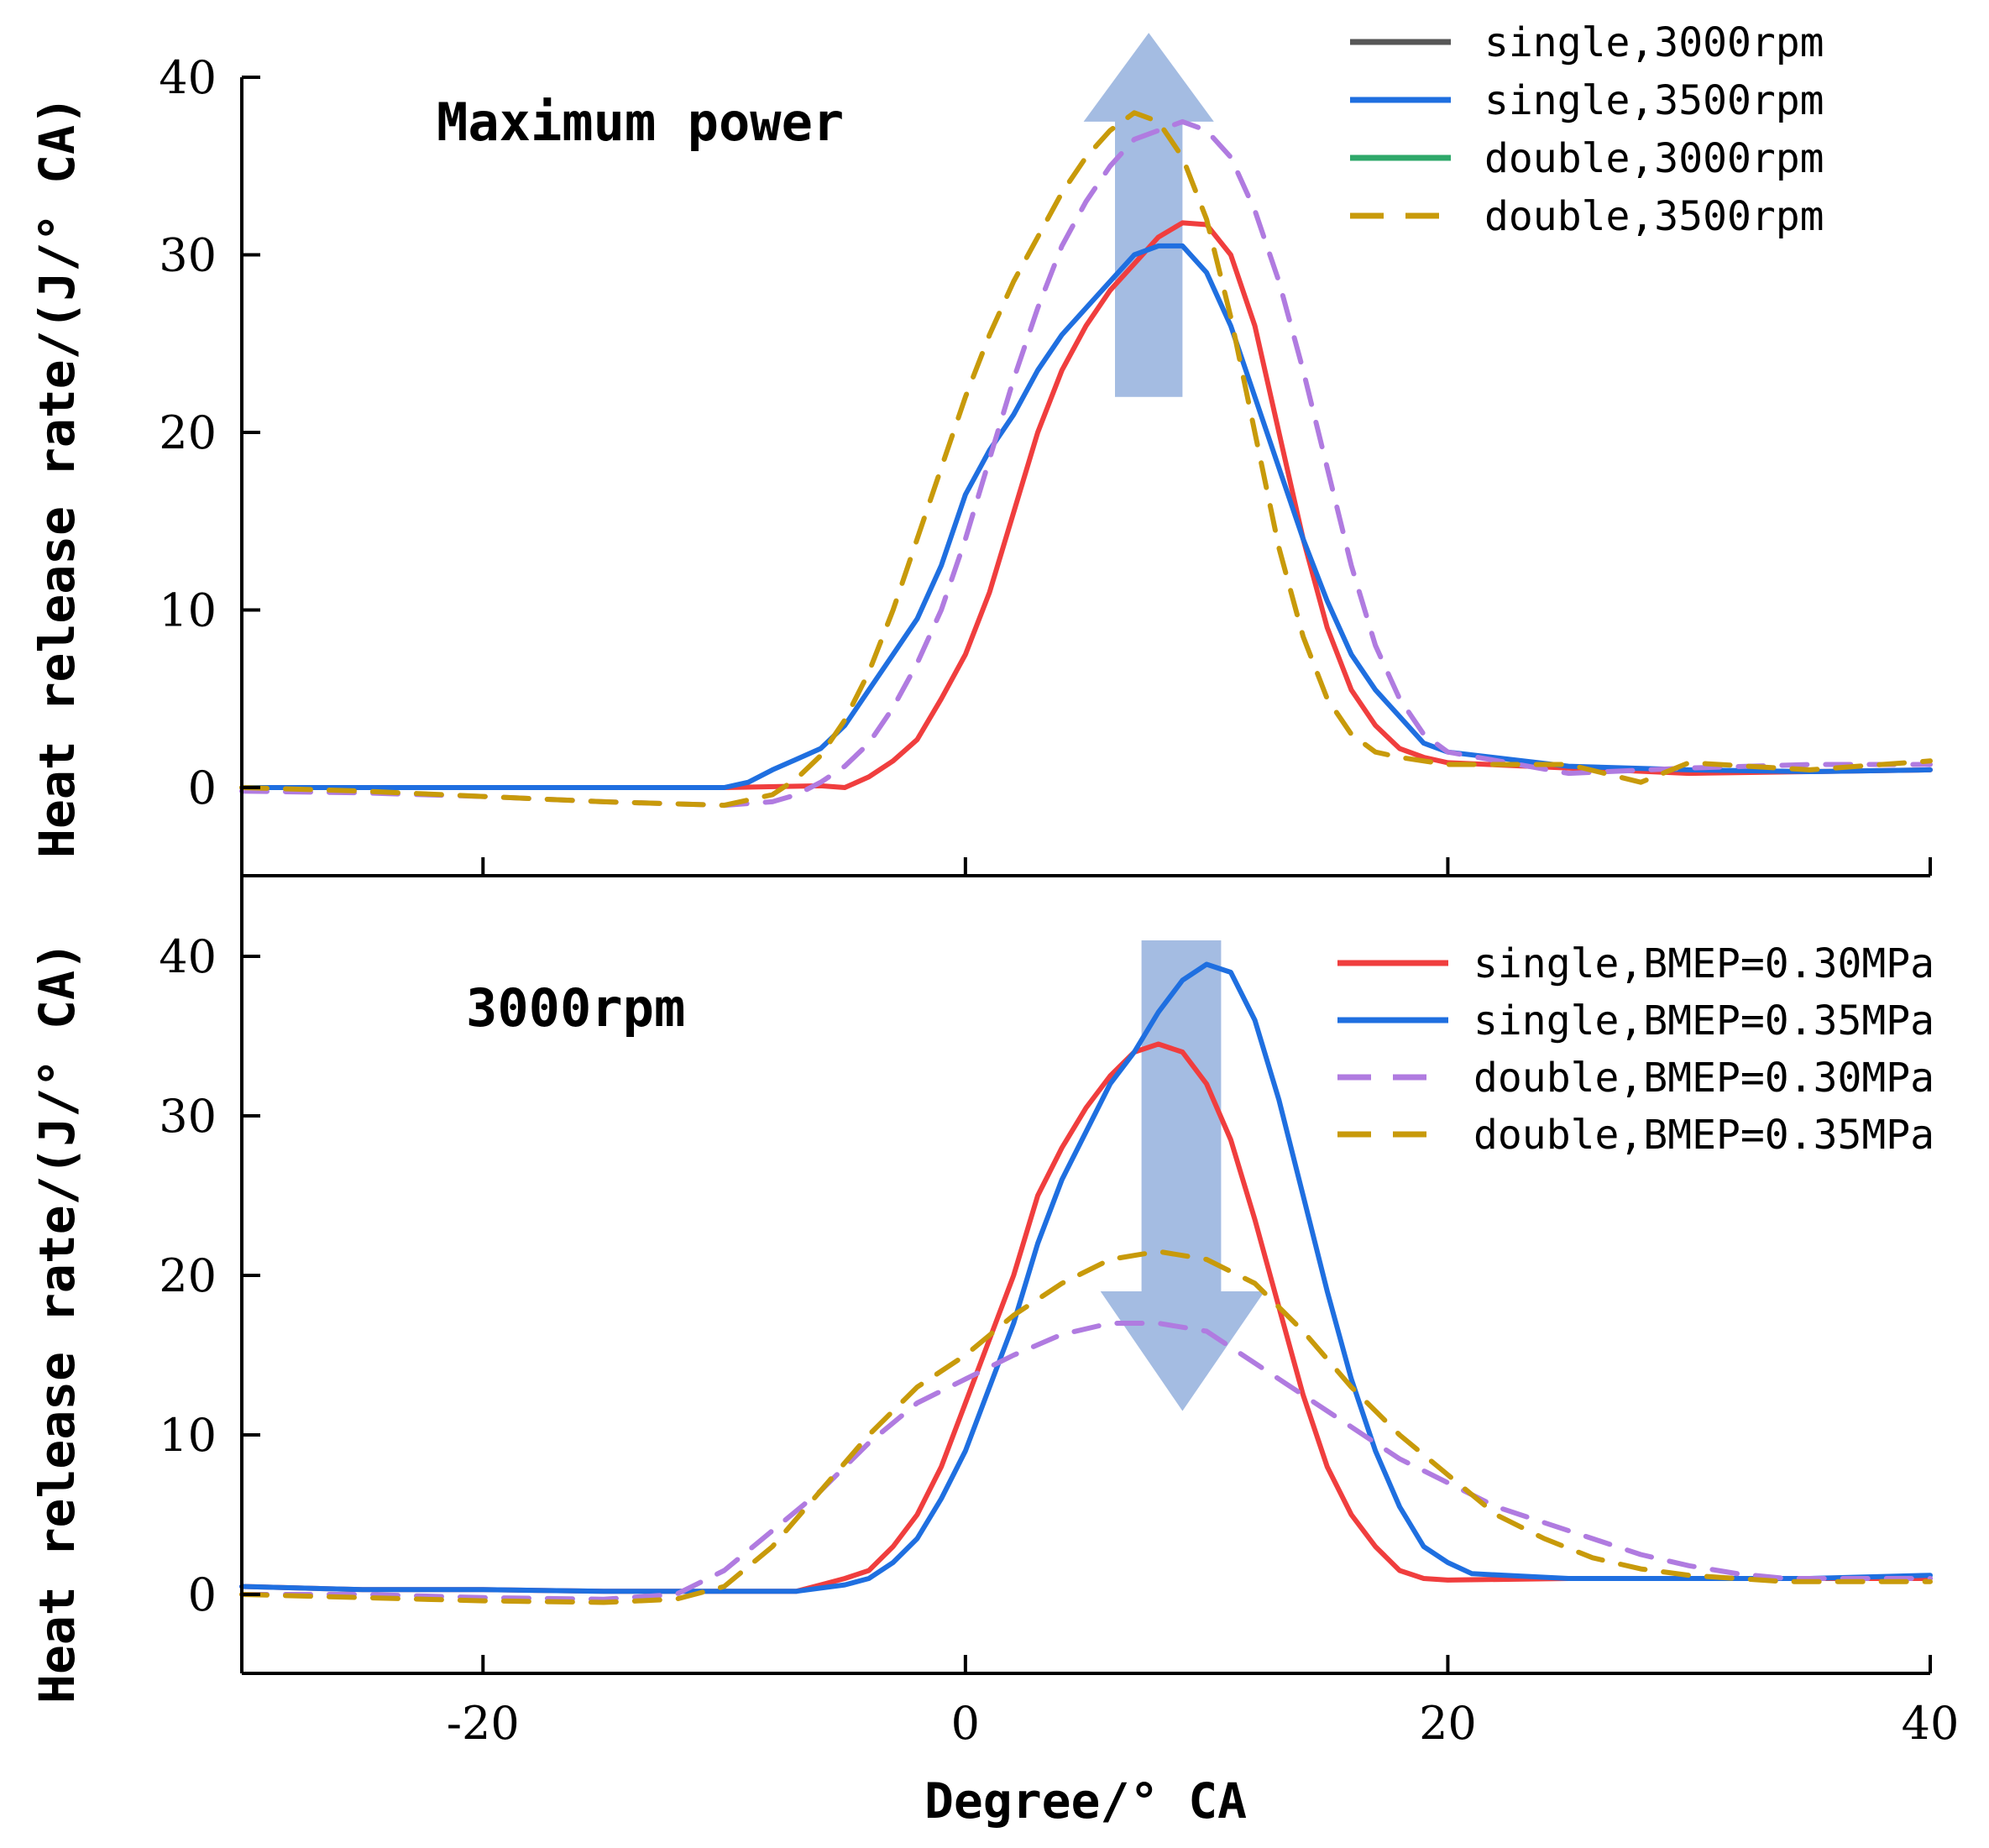 This screenshot has height=1848, width=1989. Describe the element at coordinates (575, 1008) in the screenshot. I see `bottom-panel-title: 3000rpm` at that location.